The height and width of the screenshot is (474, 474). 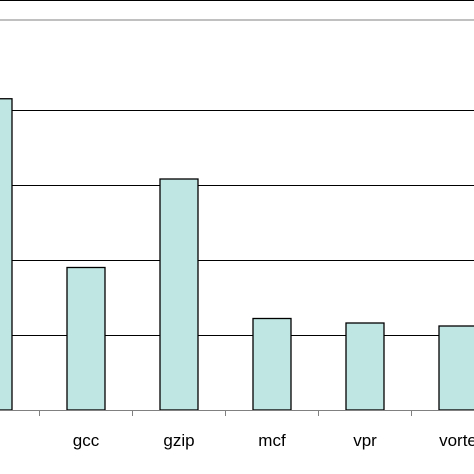 I want to click on x-tick-labels: pgccgzipmcfvprvorte, so click(x=273, y=440).